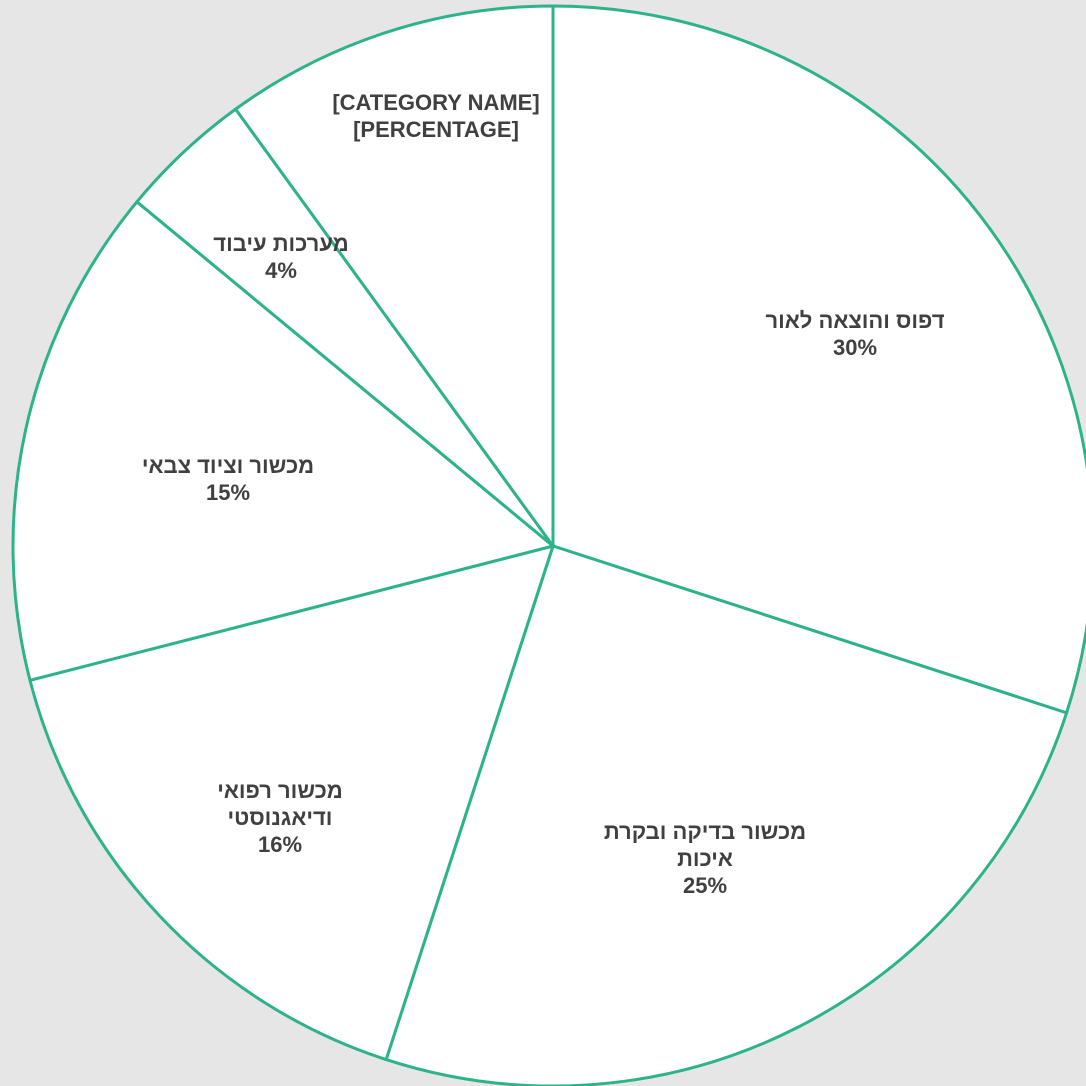 The width and height of the screenshot is (1086, 1086). What do you see at coordinates (705, 831) in the screenshot?
I see `slice-category-label: מכשור בדיקה ובקרת` at bounding box center [705, 831].